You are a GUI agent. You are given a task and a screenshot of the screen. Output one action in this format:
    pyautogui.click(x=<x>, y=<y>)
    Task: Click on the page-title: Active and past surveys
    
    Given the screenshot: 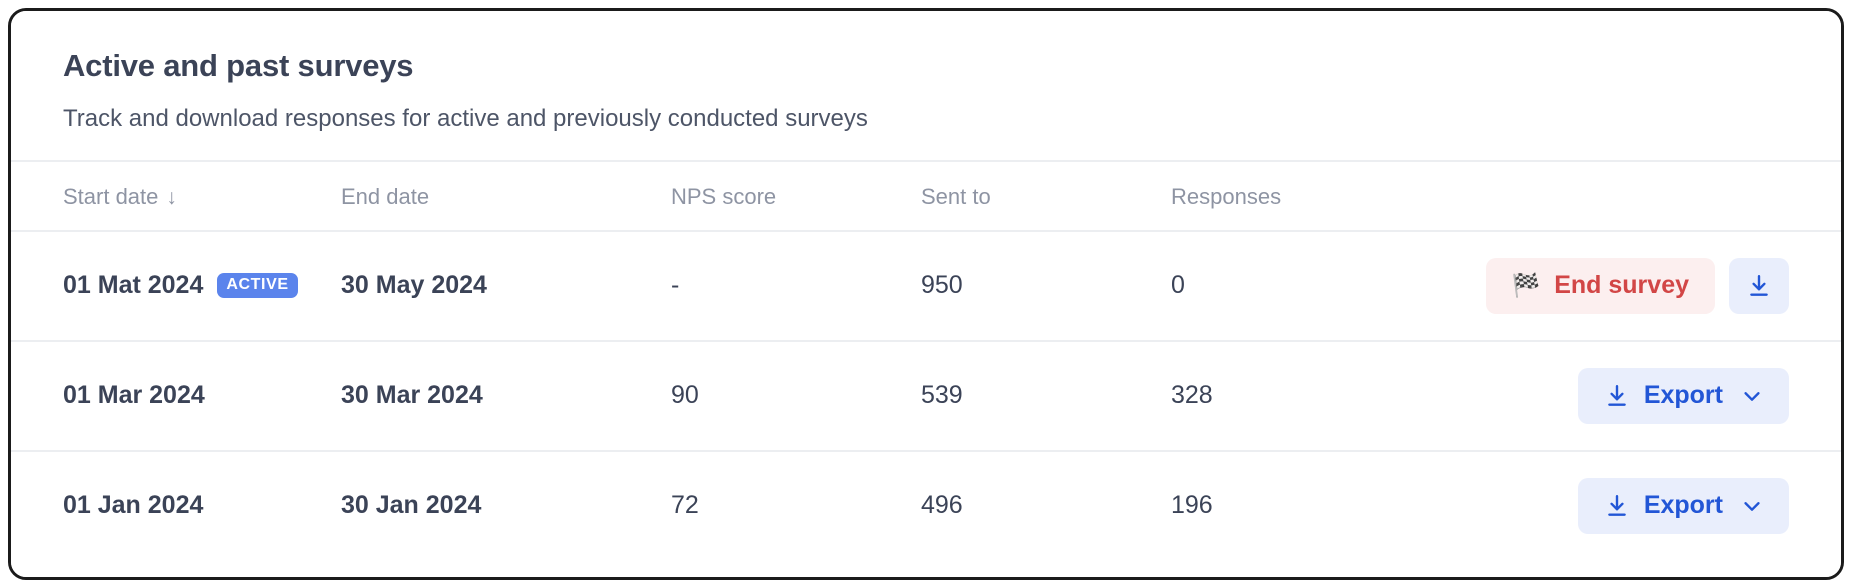 What is the action you would take?
    pyautogui.click(x=238, y=65)
    